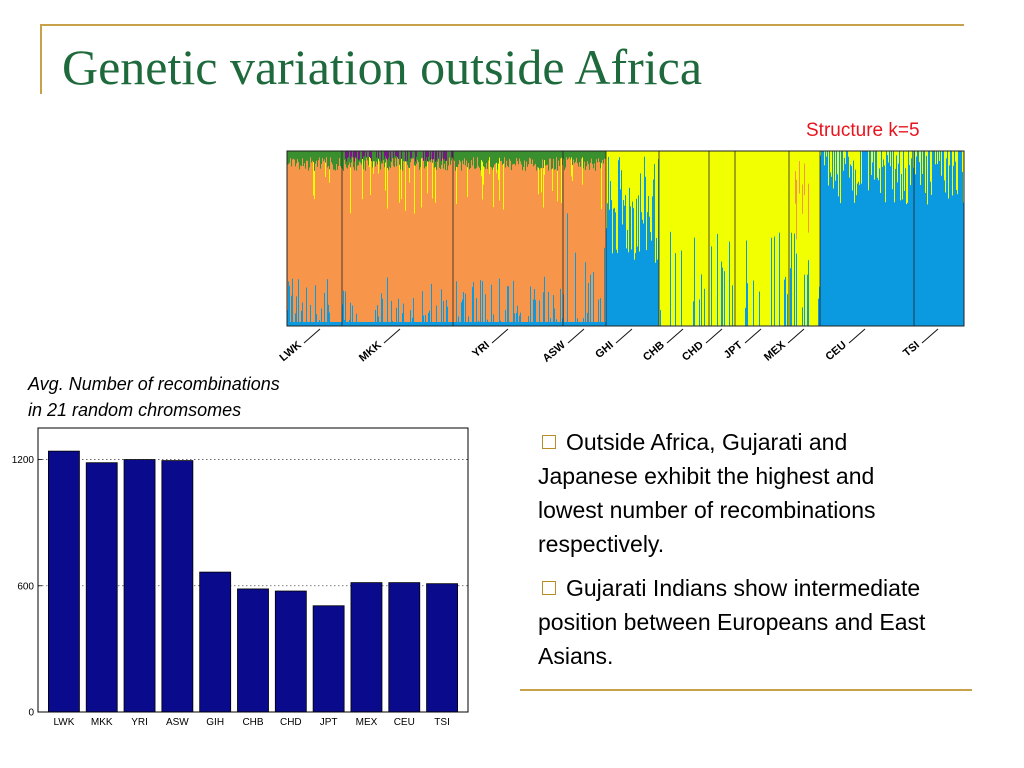 The image size is (1024, 768). I want to click on population-block-CEU, so click(867, 238).